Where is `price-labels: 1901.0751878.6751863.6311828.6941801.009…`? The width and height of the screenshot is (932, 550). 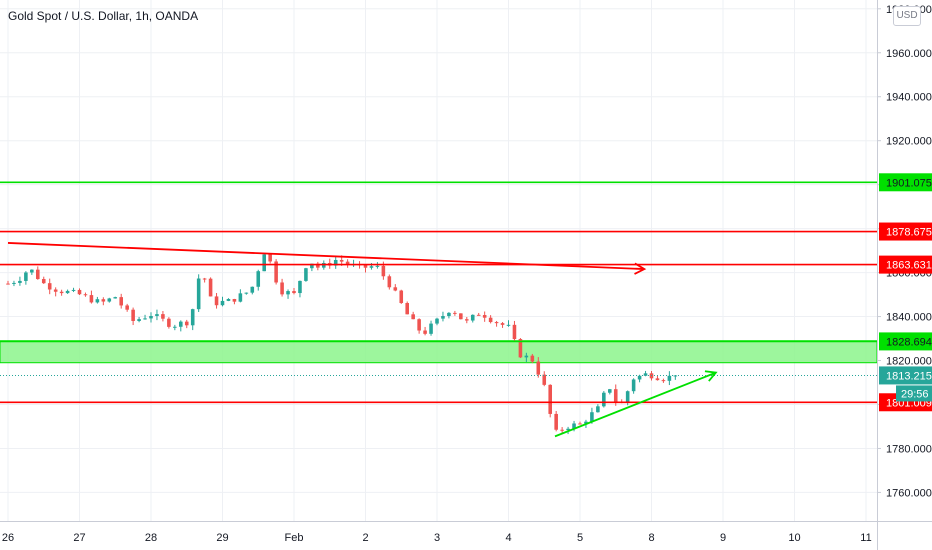
price-labels: 1901.0751878.6751863.6311828.6941801.009… is located at coordinates (905, 292).